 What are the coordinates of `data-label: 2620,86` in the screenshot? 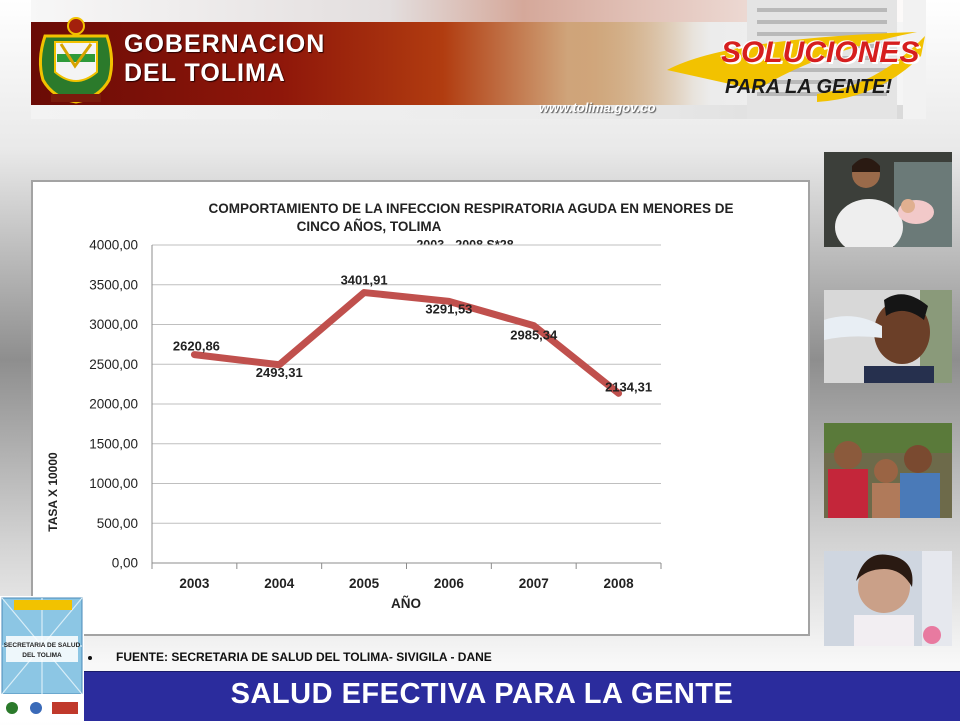 It's located at (196, 346).